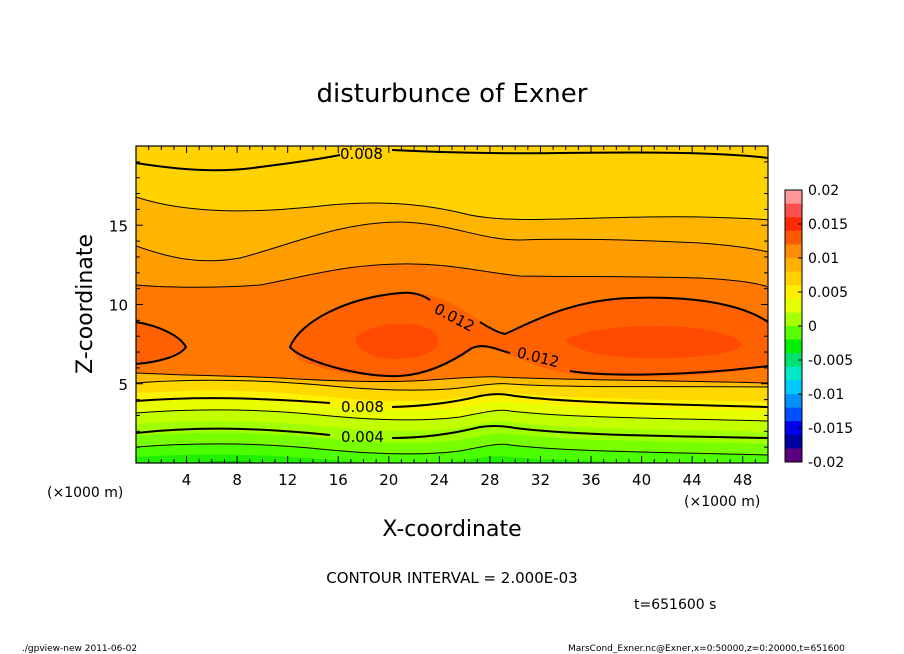 The image size is (904, 654). Describe the element at coordinates (118, 226) in the screenshot. I see `y-tick-label: 15` at that location.